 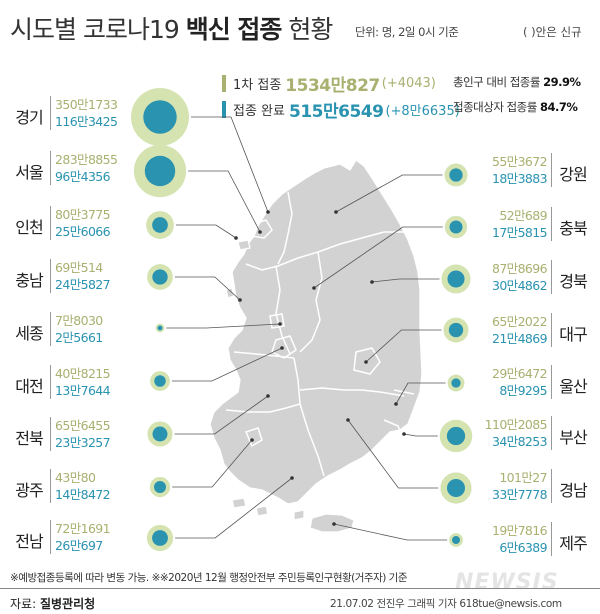 What do you see at coordinates (506, 224) in the screenshot?
I see `province-values: 52만689 17만5815` at bounding box center [506, 224].